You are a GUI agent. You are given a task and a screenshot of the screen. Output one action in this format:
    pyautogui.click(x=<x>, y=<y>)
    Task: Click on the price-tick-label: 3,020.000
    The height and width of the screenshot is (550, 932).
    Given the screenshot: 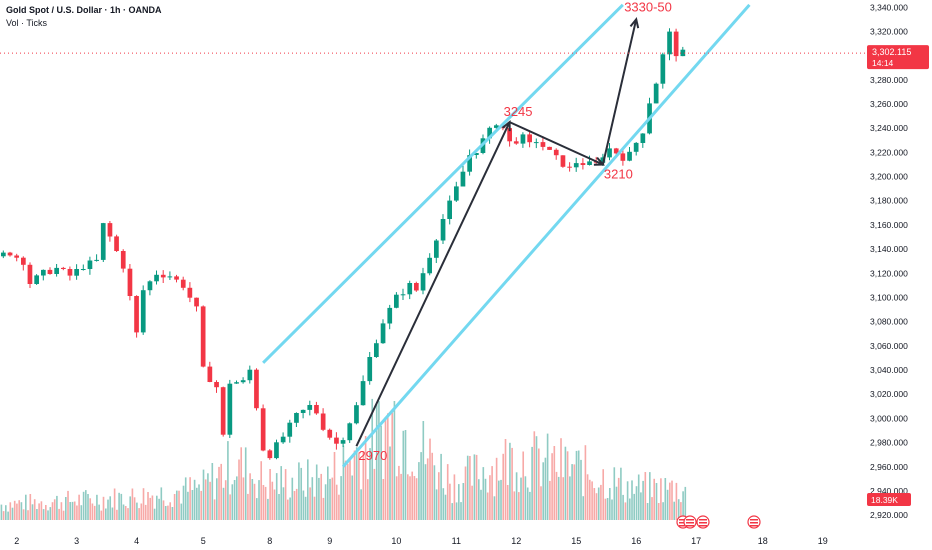 What is the action you would take?
    pyautogui.click(x=889, y=394)
    